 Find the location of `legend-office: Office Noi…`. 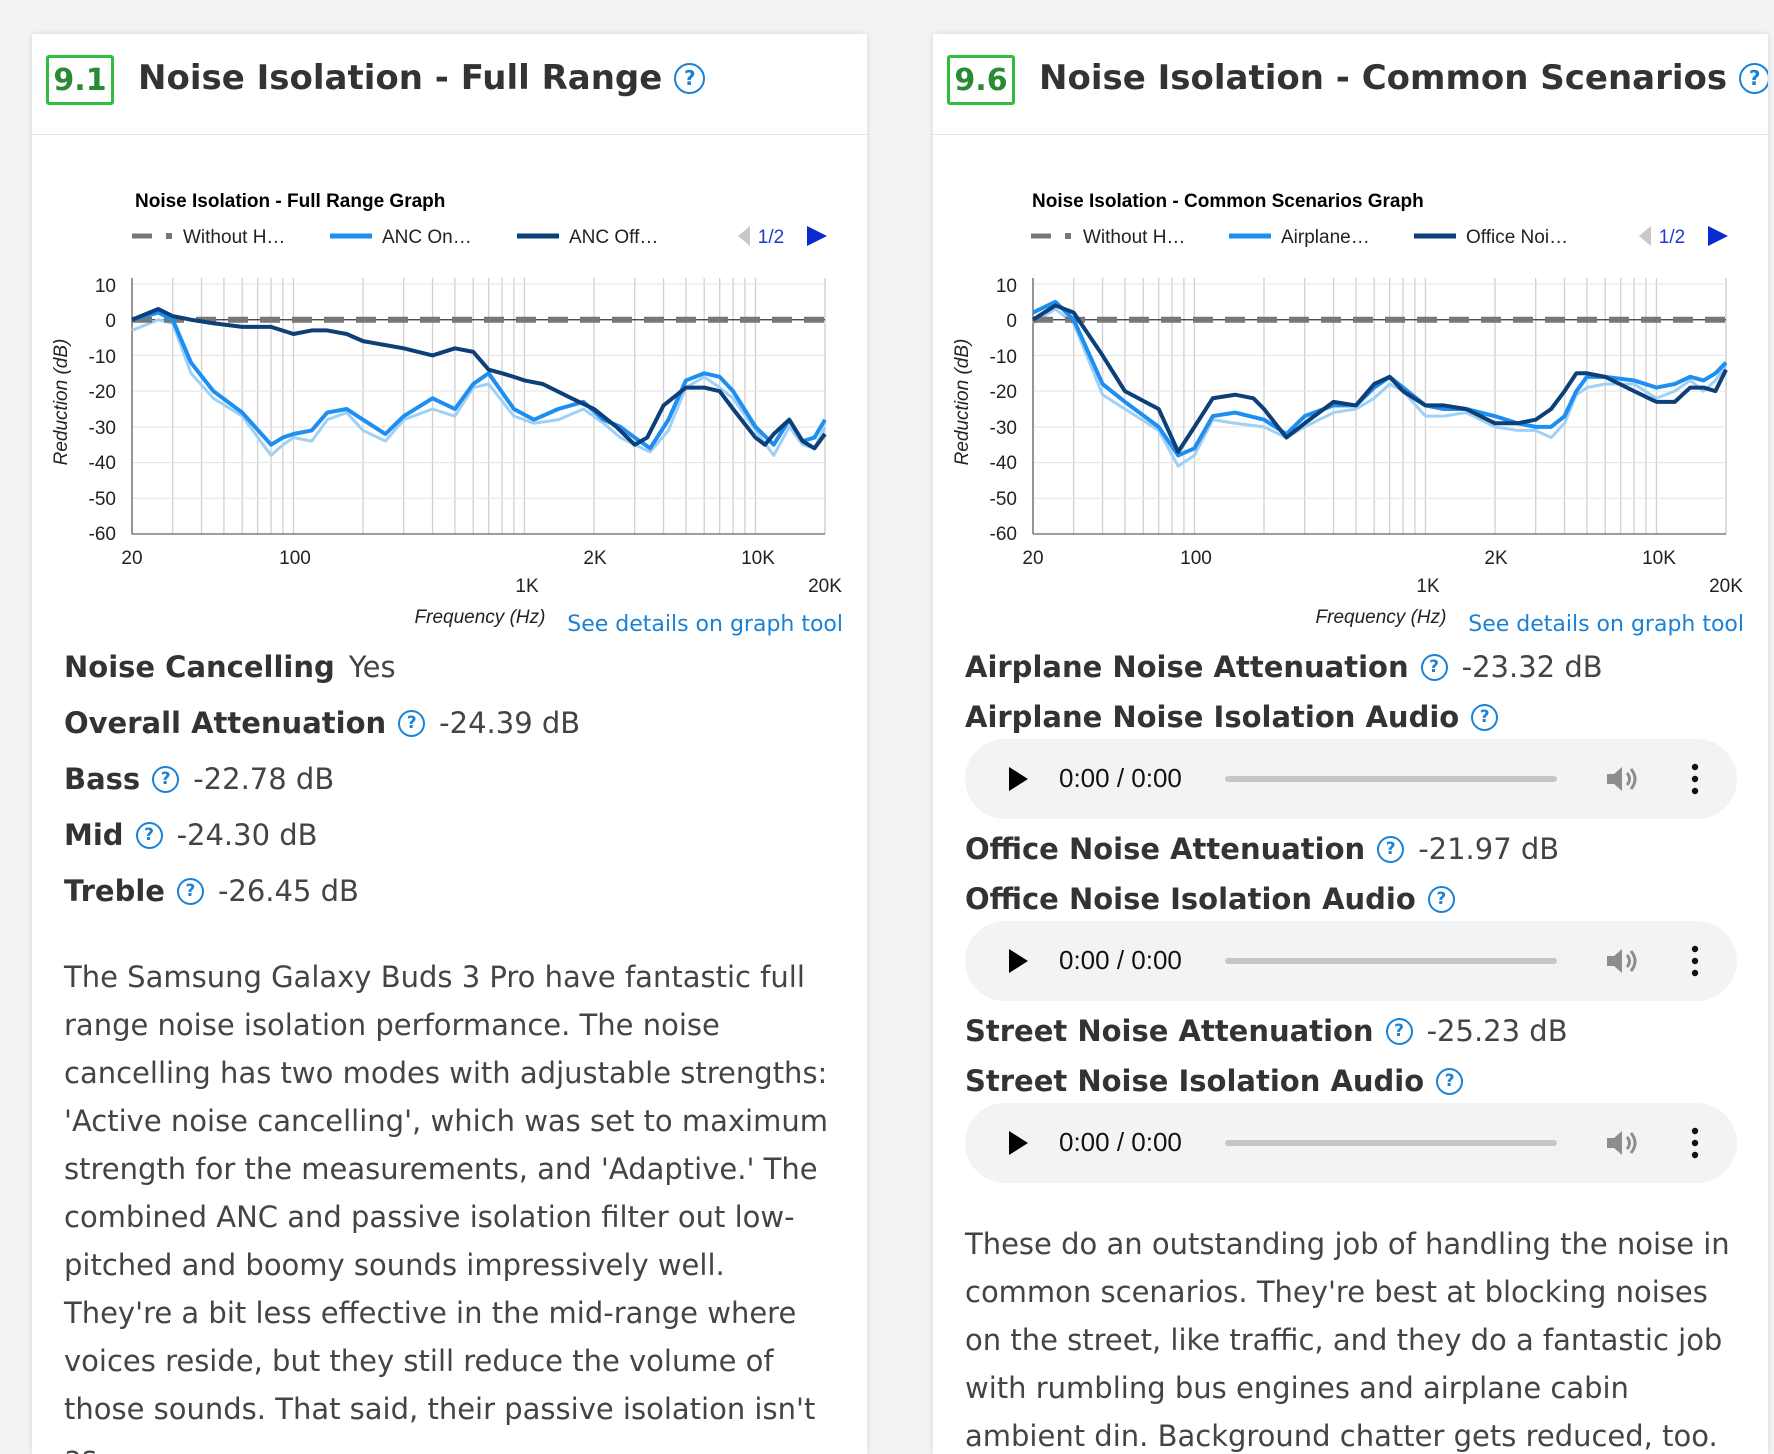

legend-office: Office Noi… is located at coordinates (1517, 237).